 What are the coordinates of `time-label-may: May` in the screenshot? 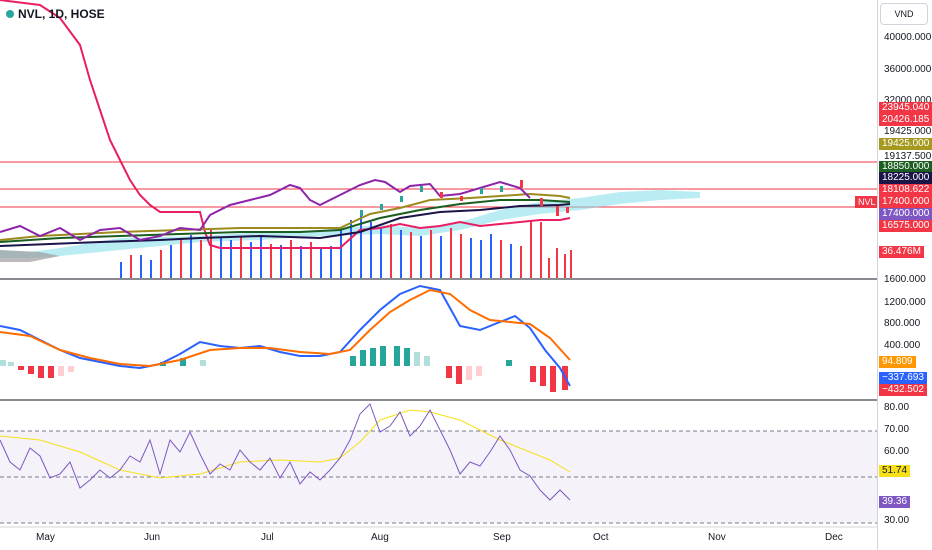 It's located at (45, 537).